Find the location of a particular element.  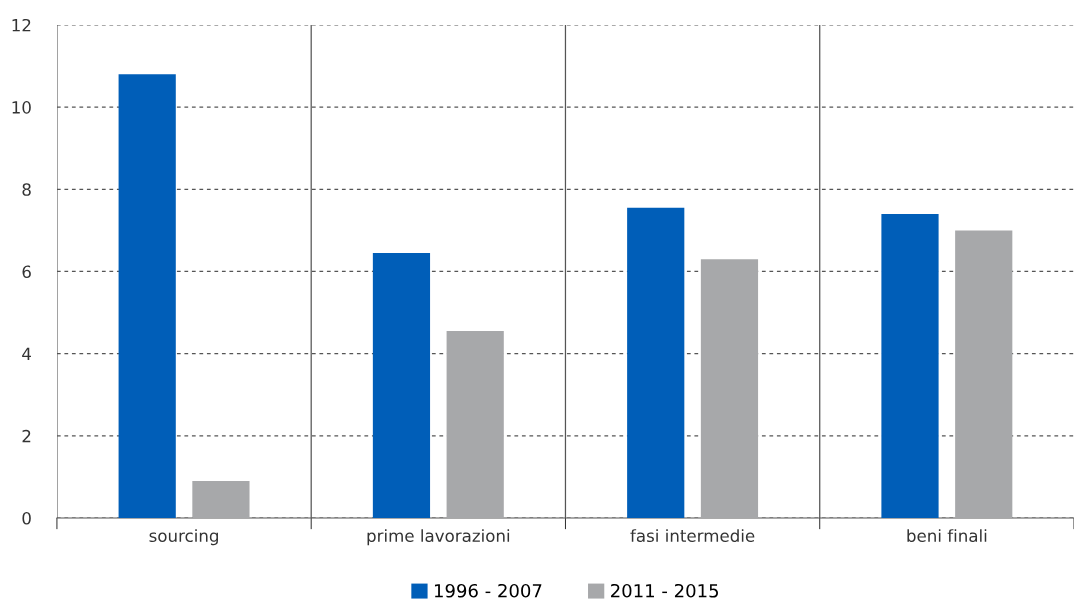

y-tick-label: 0 is located at coordinates (26, 518).